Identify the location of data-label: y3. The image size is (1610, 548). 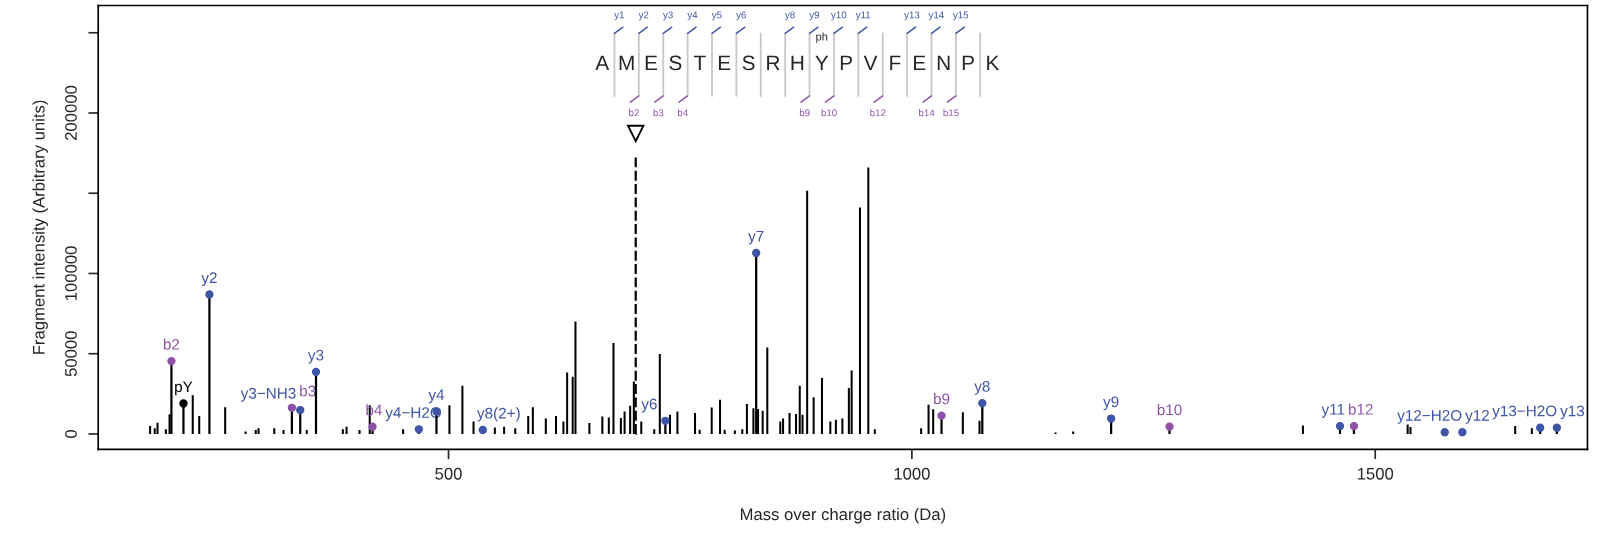
(315, 356).